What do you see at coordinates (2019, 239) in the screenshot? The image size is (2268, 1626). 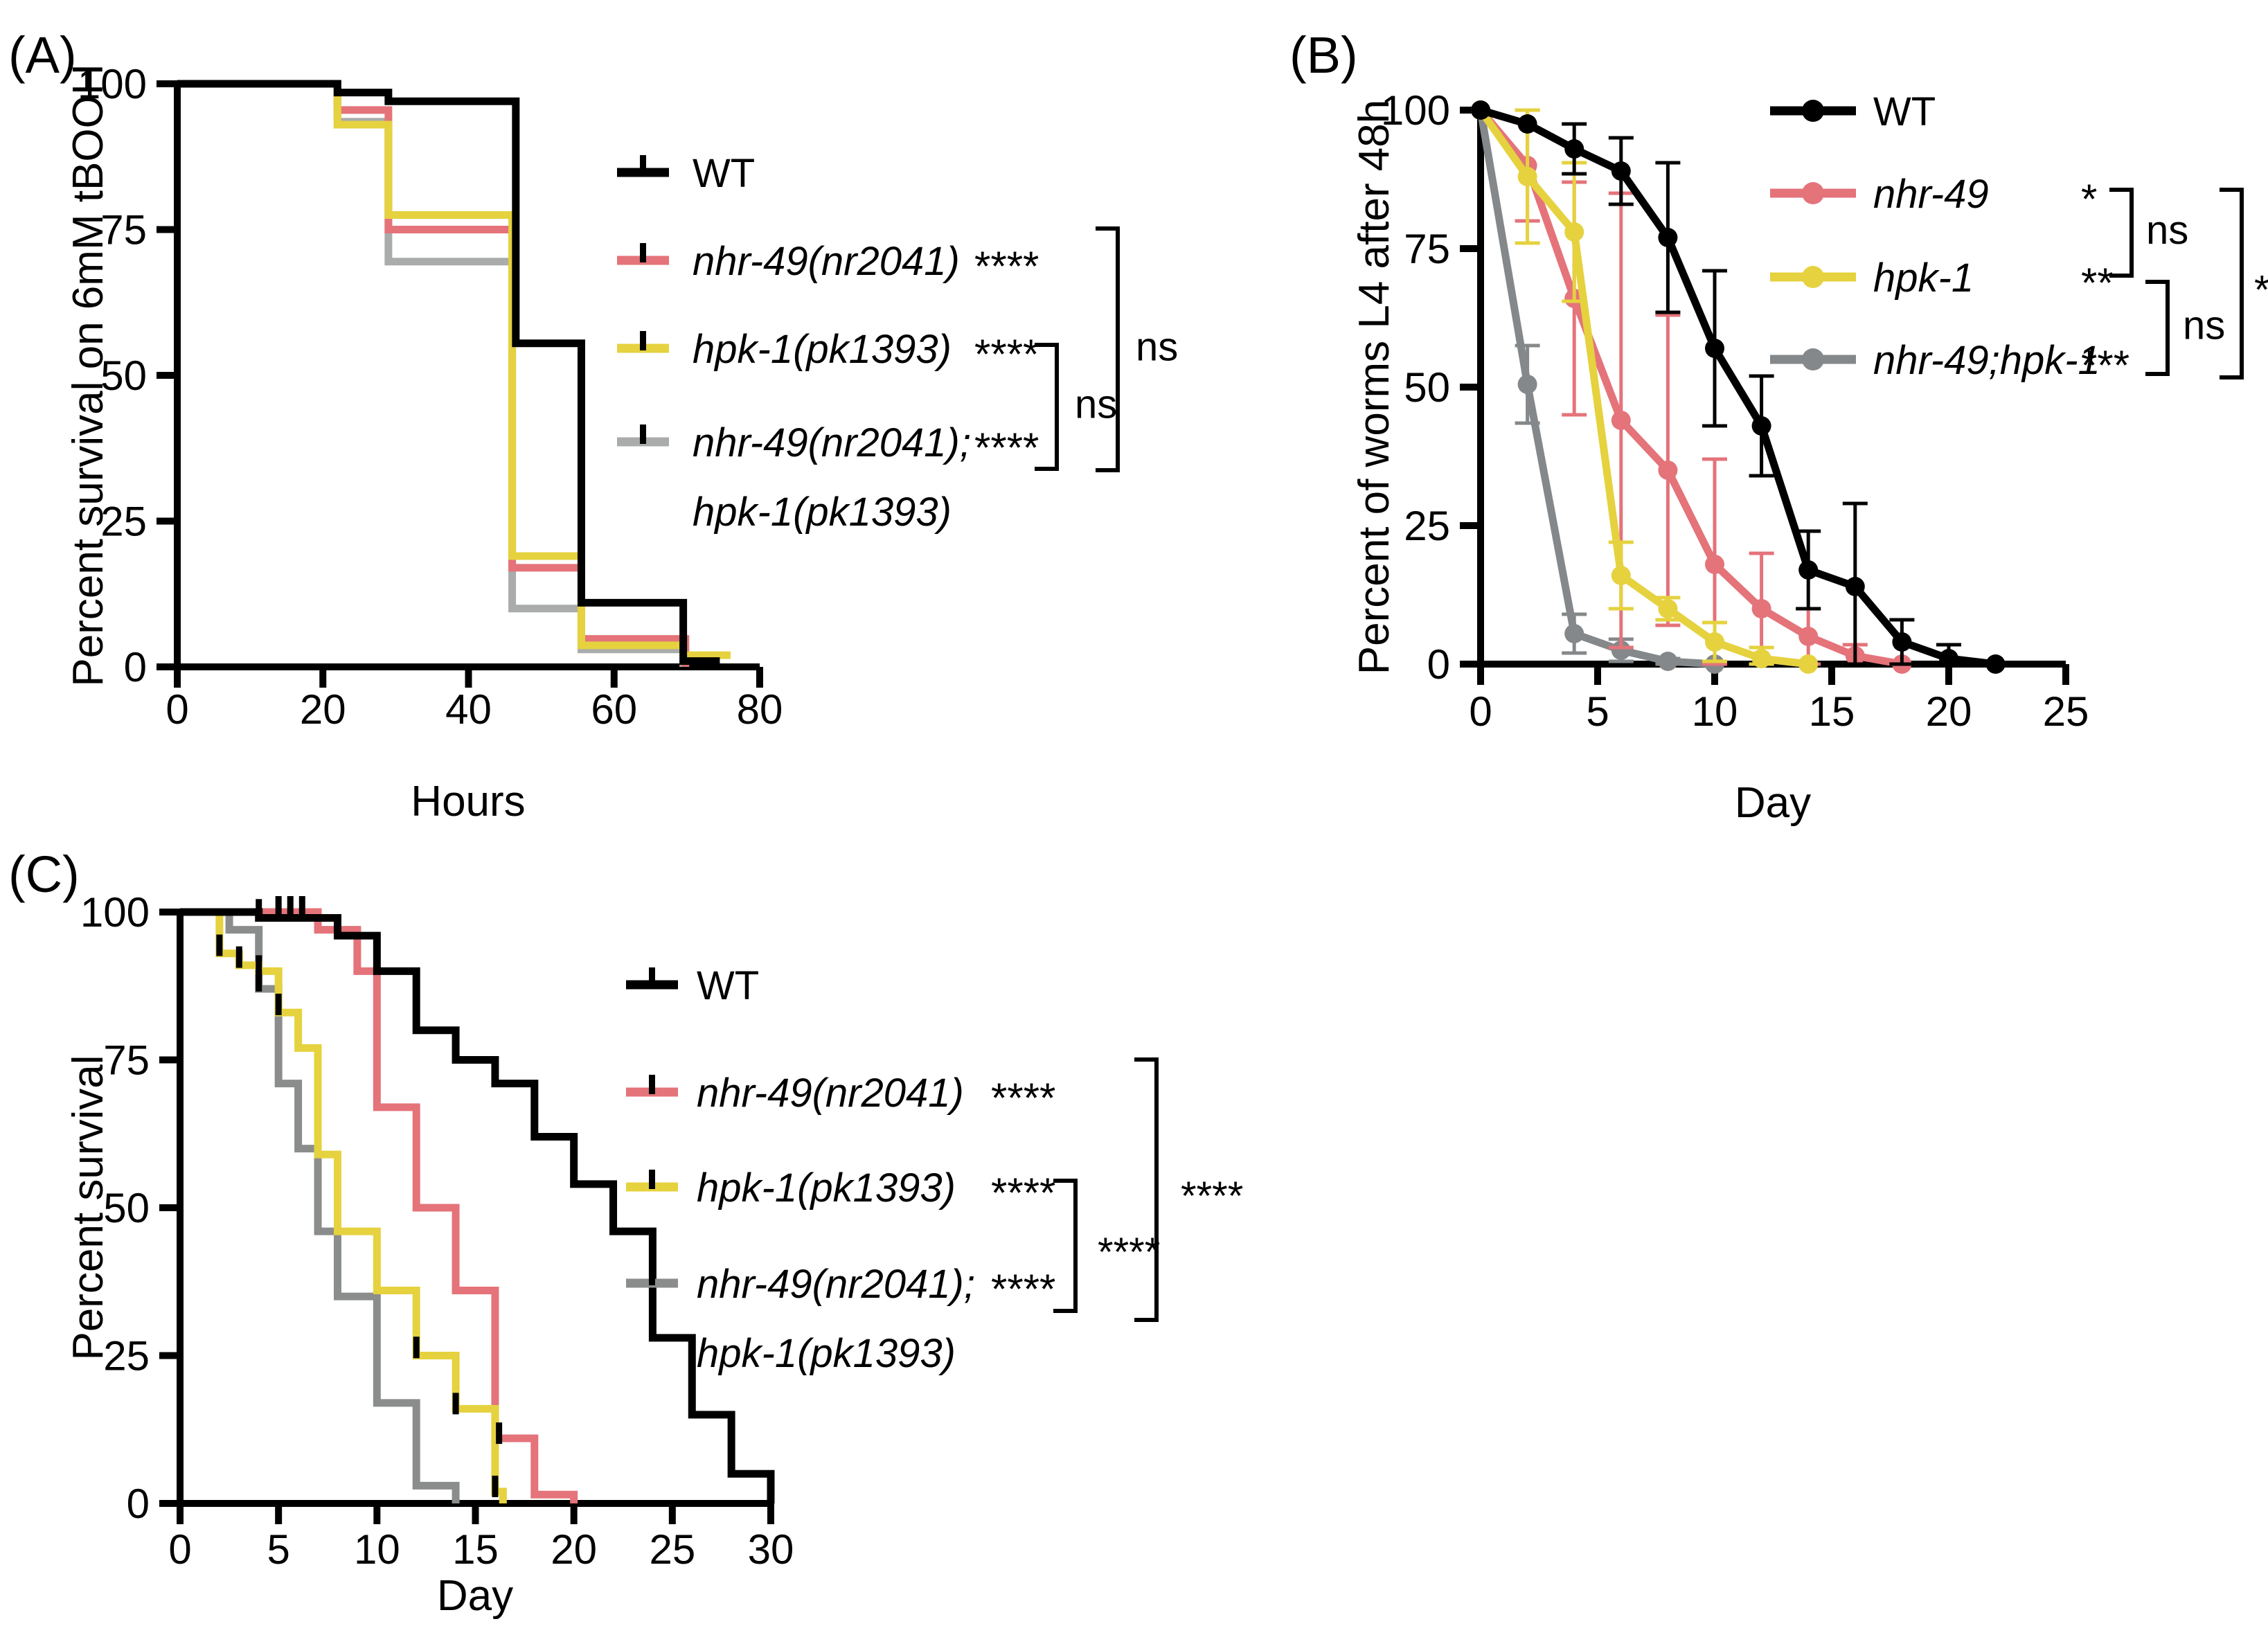 I see `panel-B-legend: WT nhr-49 * hpk-1 ** nhr-49;hpk-1*** ns ns *` at bounding box center [2019, 239].